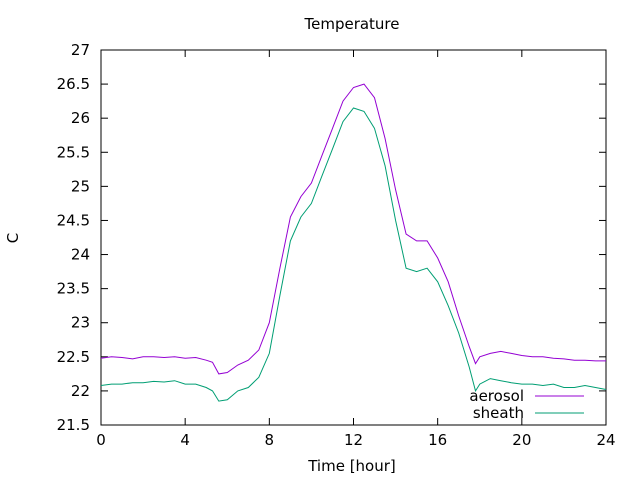  I want to click on legend-label-aerosol: aerosol, so click(496, 396).